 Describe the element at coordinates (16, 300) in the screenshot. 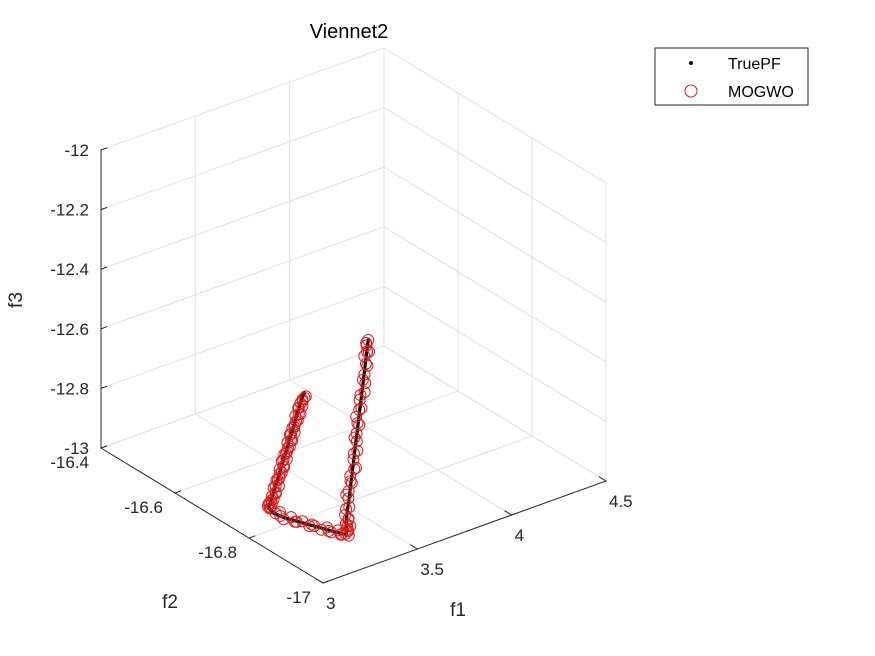

I see `z-axis-label: f3` at that location.